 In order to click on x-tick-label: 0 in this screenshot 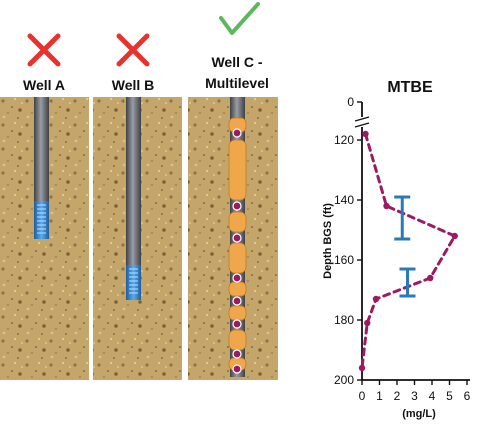, I will do `click(362, 396)`.